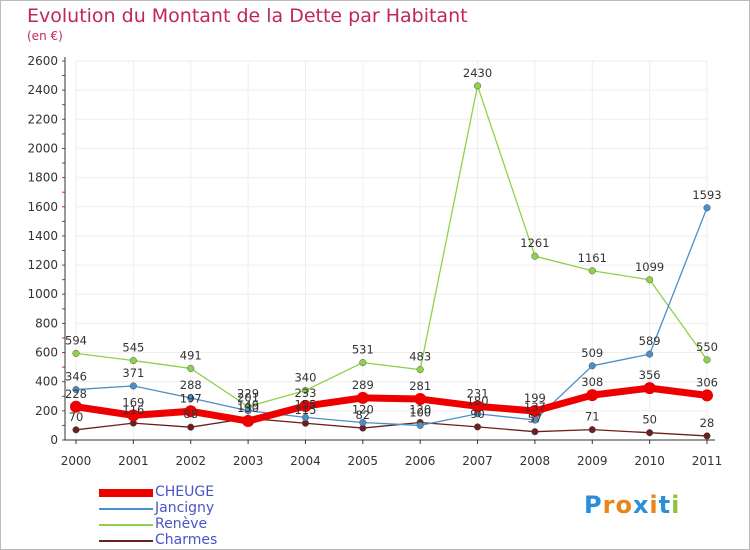  Describe the element at coordinates (46, 353) in the screenshot. I see `y-tick-label: 600` at that location.